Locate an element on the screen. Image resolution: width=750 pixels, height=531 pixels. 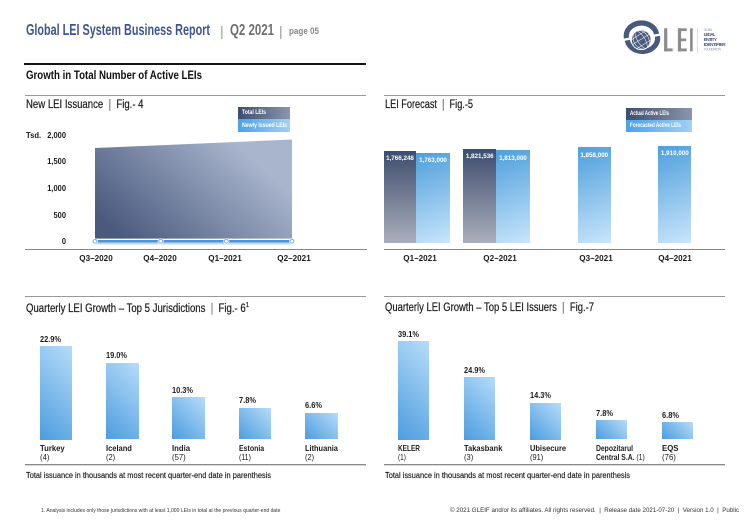
svg-text: IDENTIFIER is located at coordinates (715, 45).